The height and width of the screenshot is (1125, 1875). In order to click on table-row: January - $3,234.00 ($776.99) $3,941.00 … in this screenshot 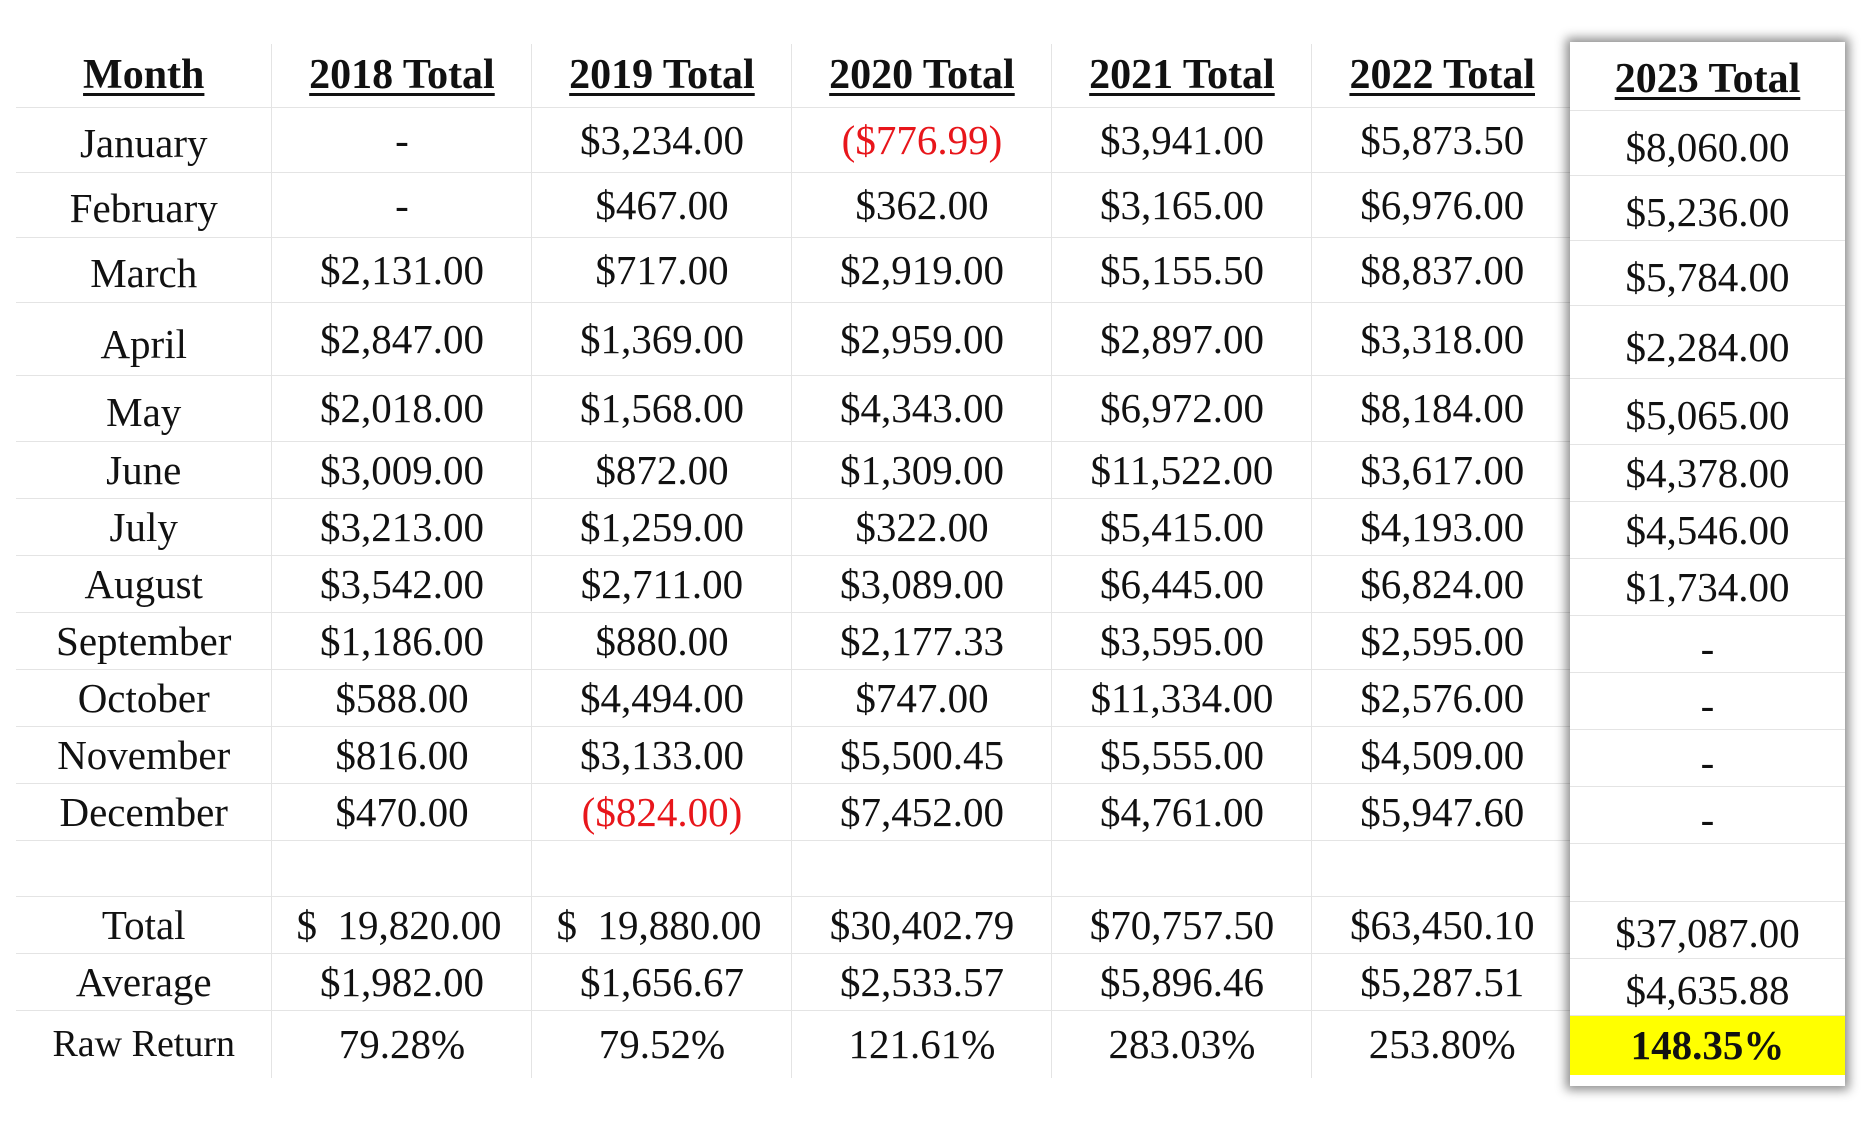, I will do `click(794, 140)`.